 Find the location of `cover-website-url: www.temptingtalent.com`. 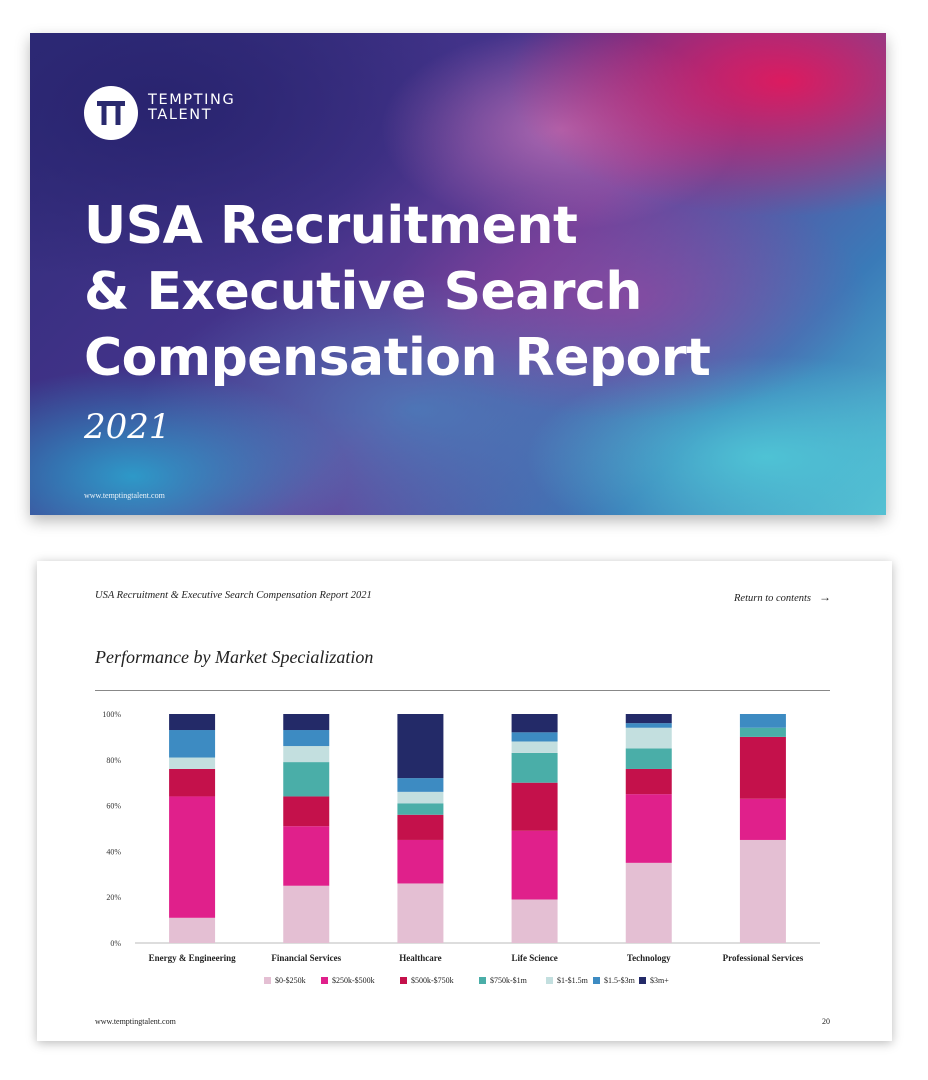

cover-website-url: www.temptingtalent.com is located at coordinates (124, 495).